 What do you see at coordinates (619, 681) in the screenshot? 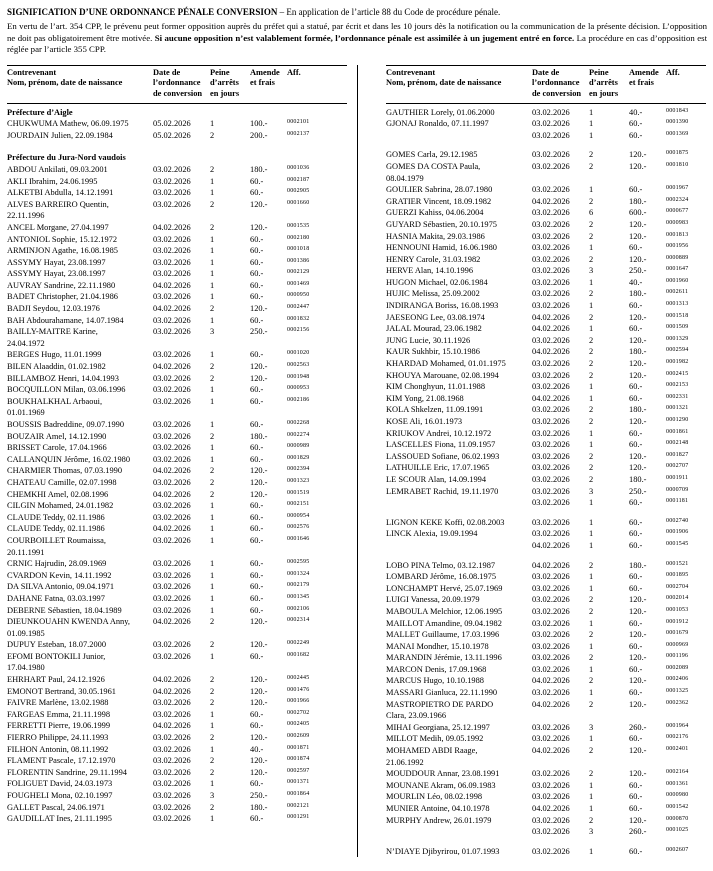
I see `entry-lines: 04.02.2026 2 120.- 0002406` at bounding box center [619, 681].